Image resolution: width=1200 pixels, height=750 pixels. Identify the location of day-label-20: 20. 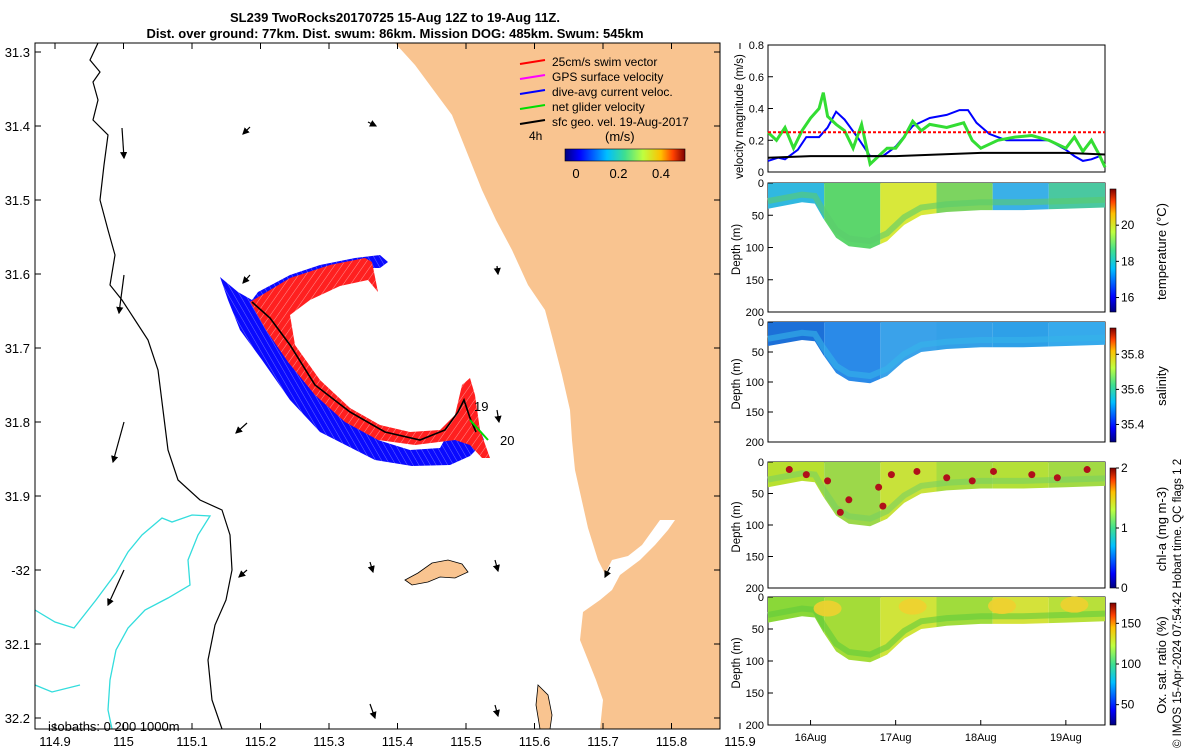
(507, 440).